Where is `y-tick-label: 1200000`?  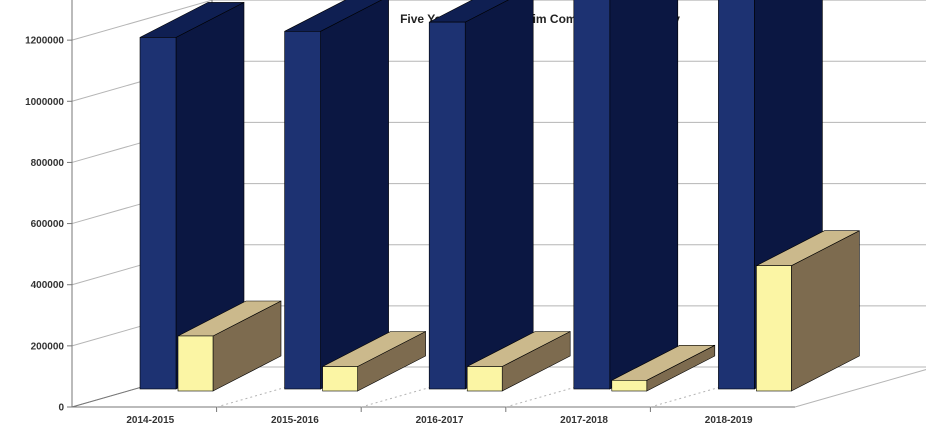 y-tick-label: 1200000 is located at coordinates (44, 41).